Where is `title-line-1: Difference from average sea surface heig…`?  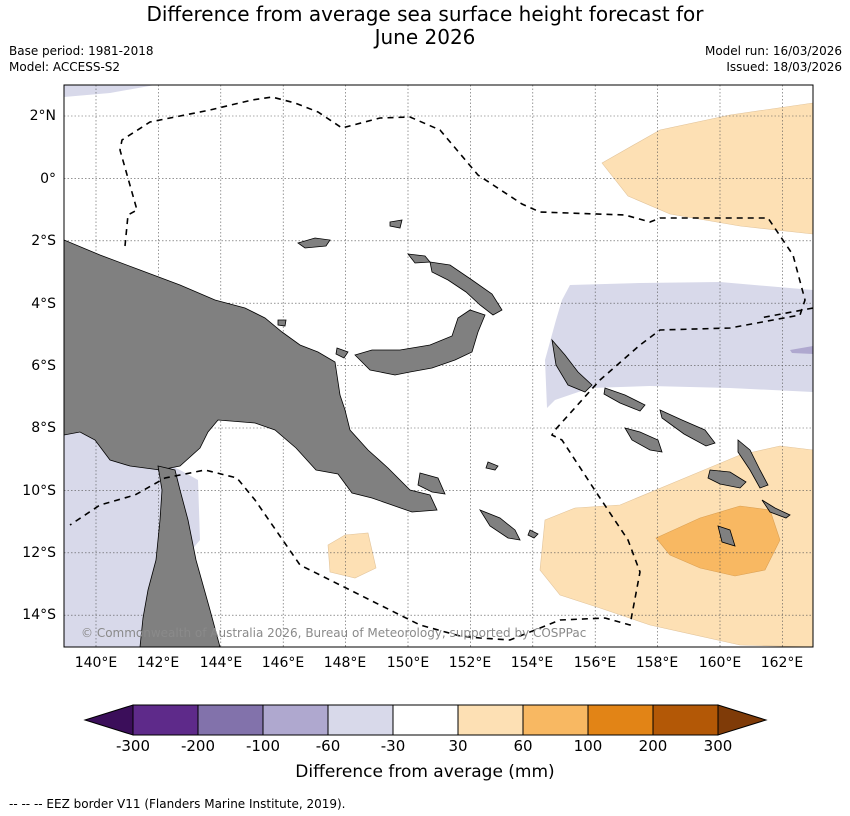 title-line-1: Difference from average sea surface heig… is located at coordinates (425, 14).